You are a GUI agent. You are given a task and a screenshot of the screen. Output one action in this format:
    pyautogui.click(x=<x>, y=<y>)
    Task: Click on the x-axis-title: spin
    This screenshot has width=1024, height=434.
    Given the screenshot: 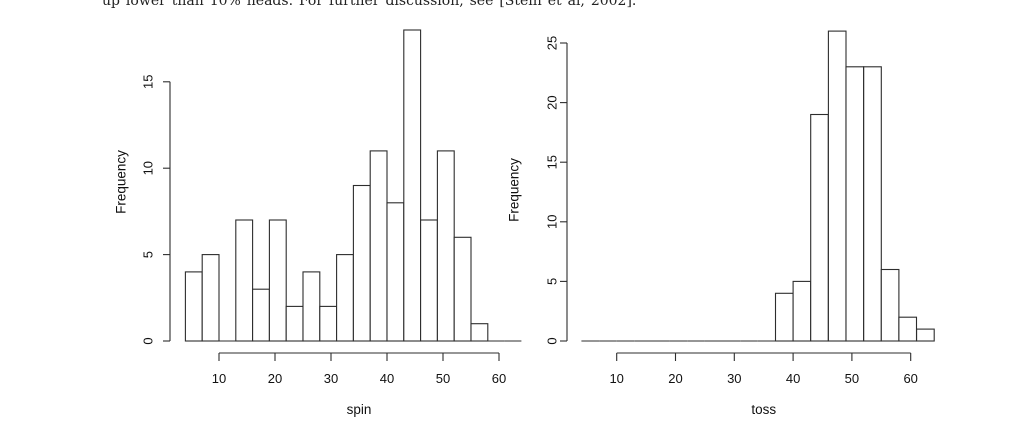 What is the action you would take?
    pyautogui.click(x=359, y=409)
    